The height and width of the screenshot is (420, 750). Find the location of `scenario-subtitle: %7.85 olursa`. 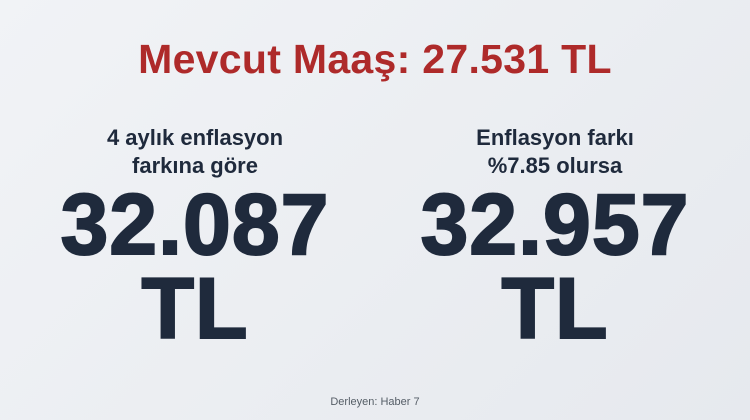

scenario-subtitle: %7.85 olursa is located at coordinates (555, 165).